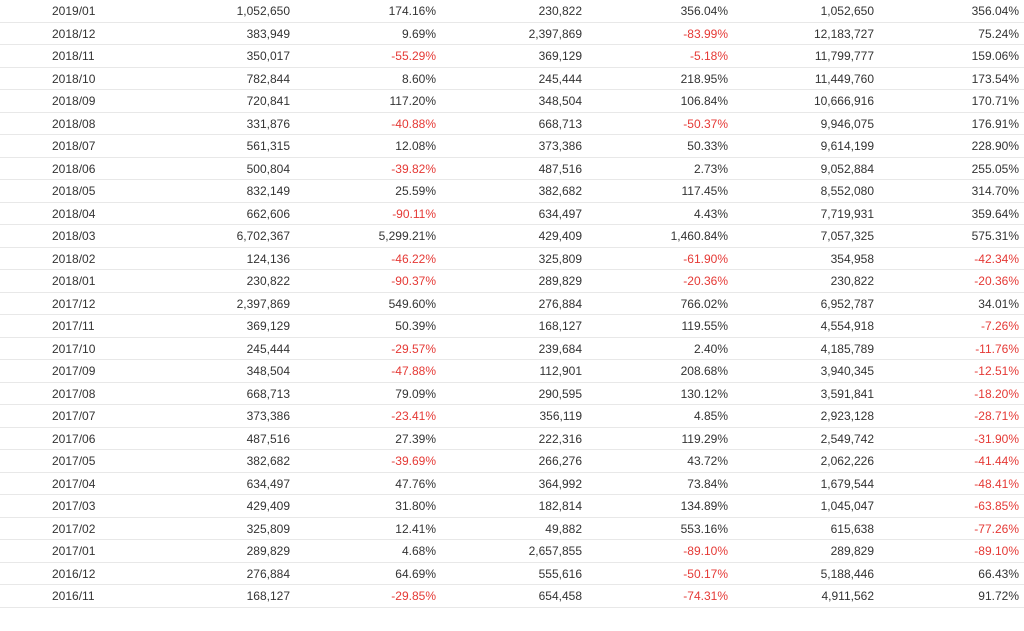 This screenshot has width=1024, height=631. Describe the element at coordinates (560, 506) in the screenshot. I see `value-b-cell: 182,814` at that location.